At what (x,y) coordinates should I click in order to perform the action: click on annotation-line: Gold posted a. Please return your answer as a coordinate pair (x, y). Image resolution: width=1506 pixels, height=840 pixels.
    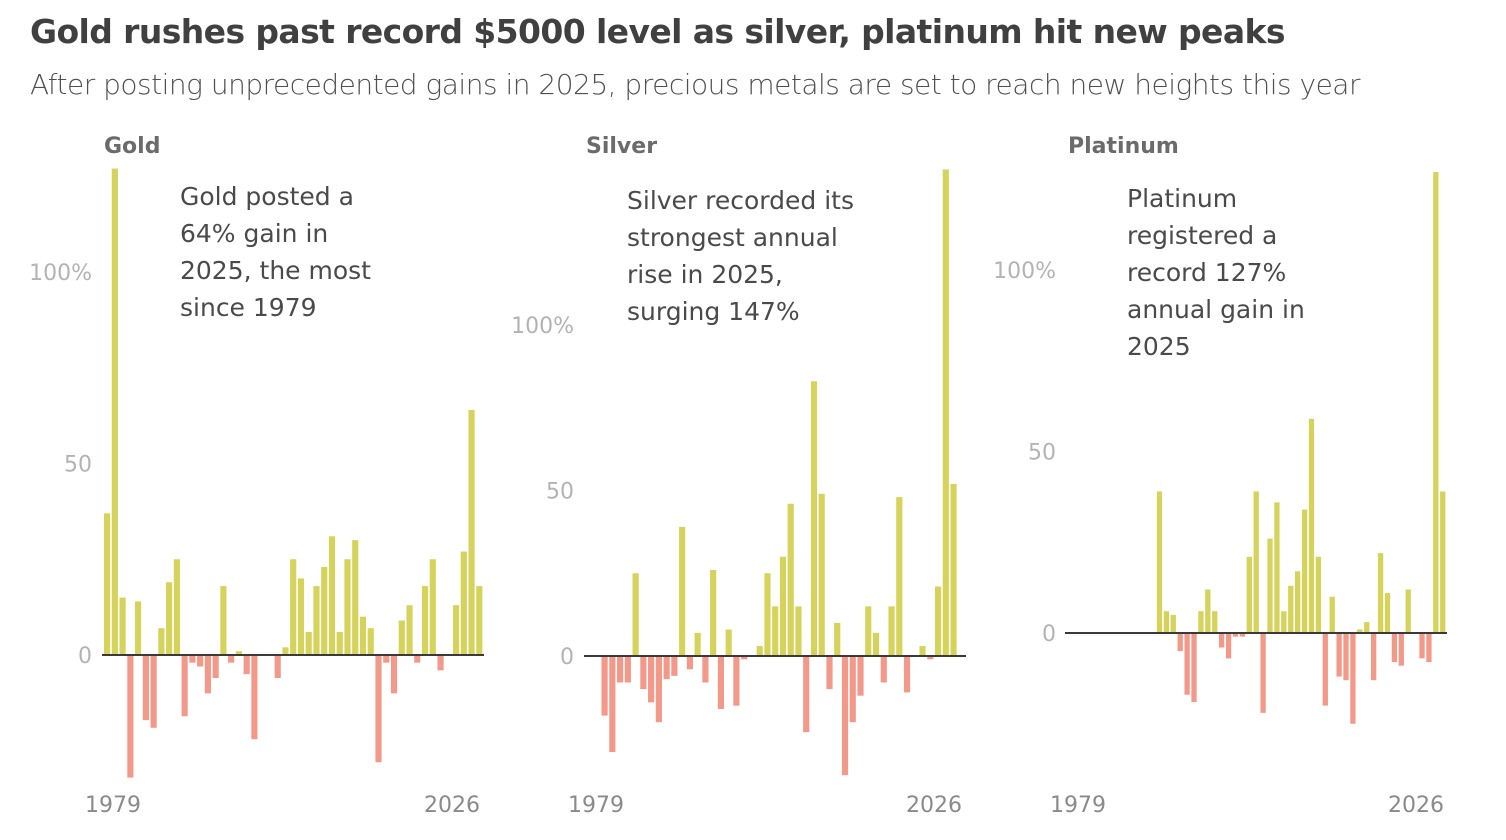
    Looking at the image, I should click on (267, 196).